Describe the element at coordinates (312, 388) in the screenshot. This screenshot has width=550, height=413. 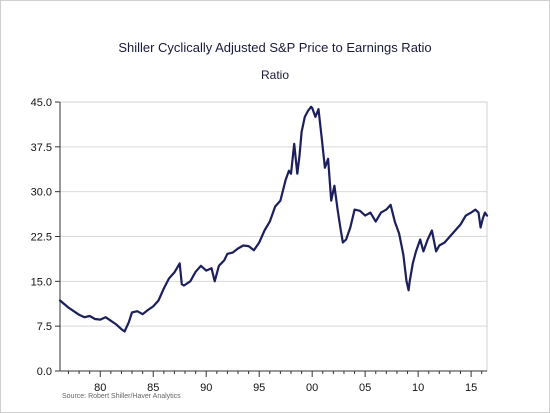
I see `x-tick-label: 00` at that location.